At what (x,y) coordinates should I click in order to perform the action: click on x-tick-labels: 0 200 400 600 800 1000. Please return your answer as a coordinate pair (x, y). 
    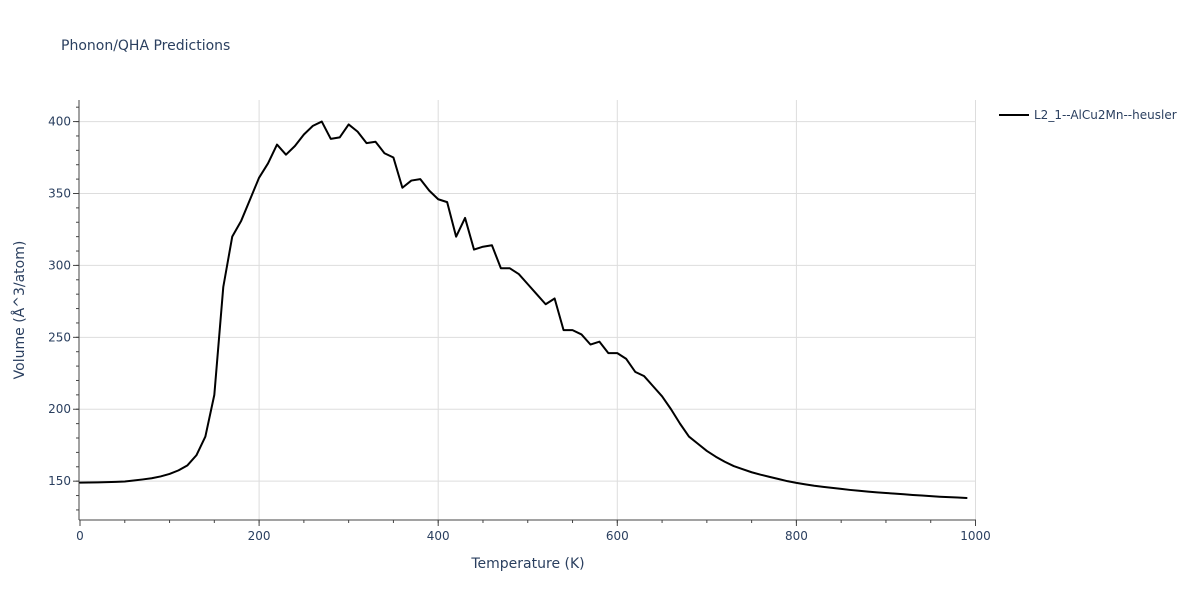
    Looking at the image, I should click on (533, 536).